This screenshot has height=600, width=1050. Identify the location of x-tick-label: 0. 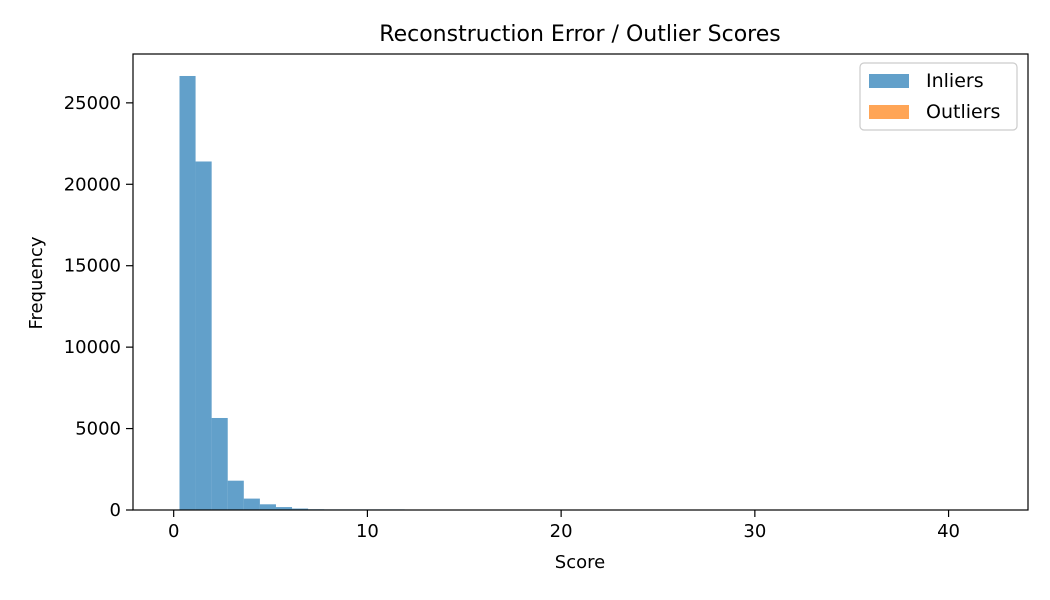
(173, 531).